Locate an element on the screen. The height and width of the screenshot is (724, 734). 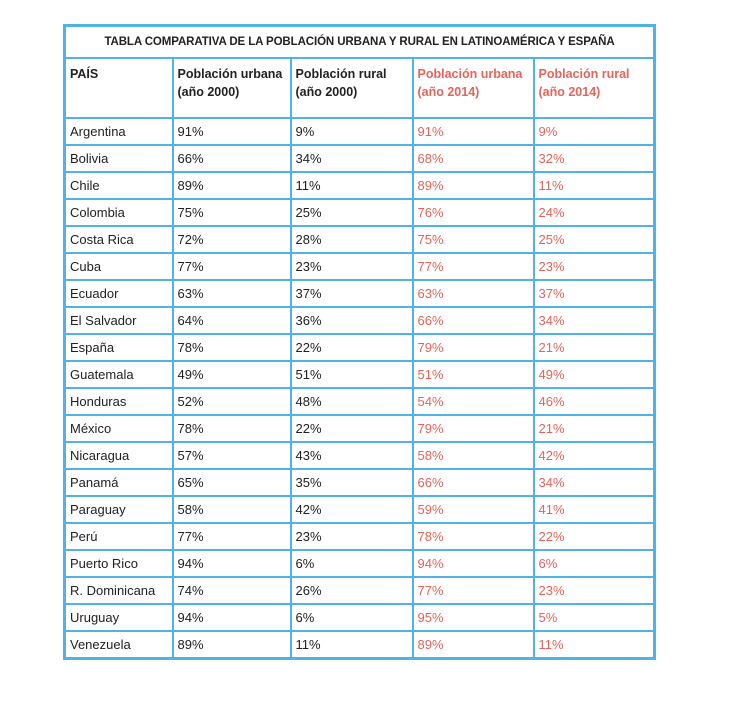
table-row: Panamá 65% 35% 66% 34% is located at coordinates (359, 482).